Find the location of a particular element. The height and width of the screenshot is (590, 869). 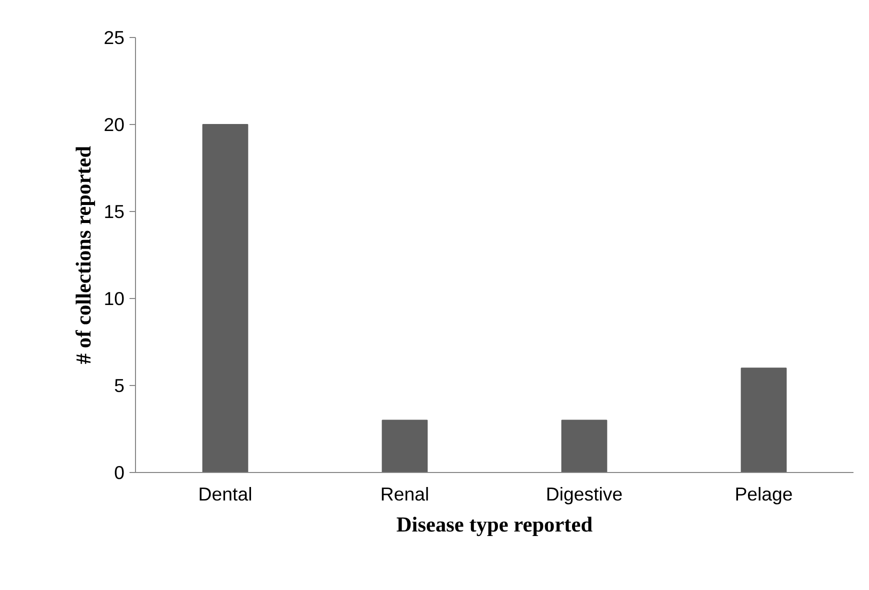

x-axis-title: Disease type reported is located at coordinates (494, 524).